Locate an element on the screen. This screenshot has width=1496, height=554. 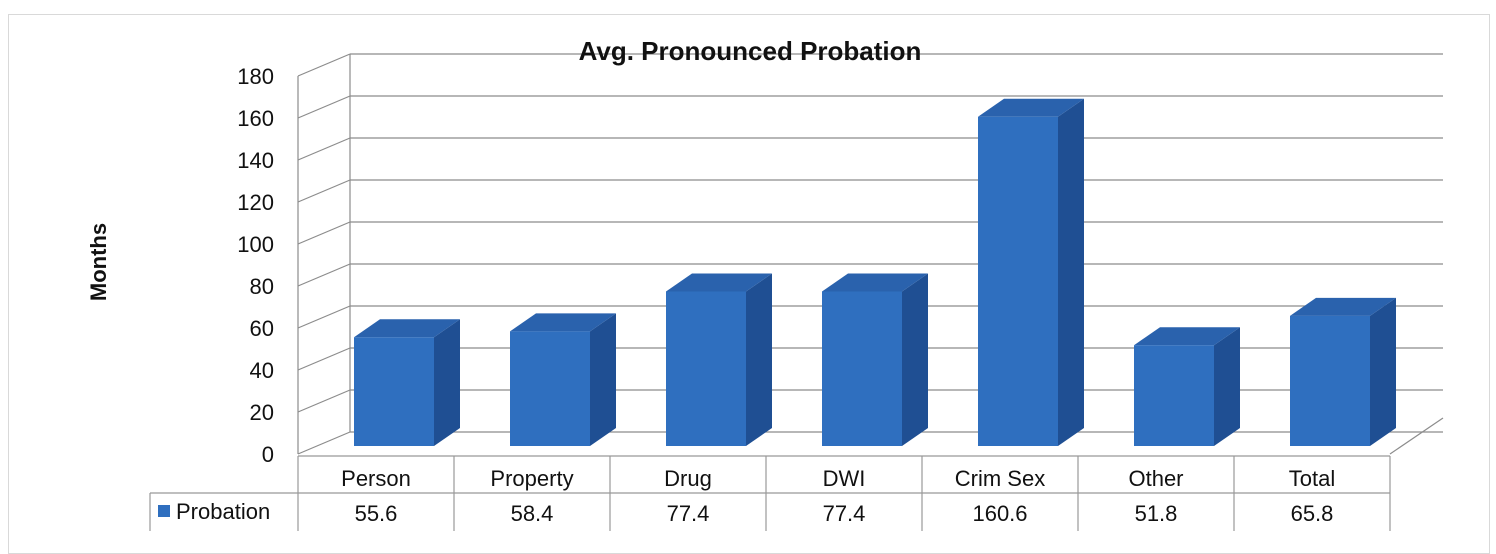
data-label: 65.8 is located at coordinates (1312, 513).